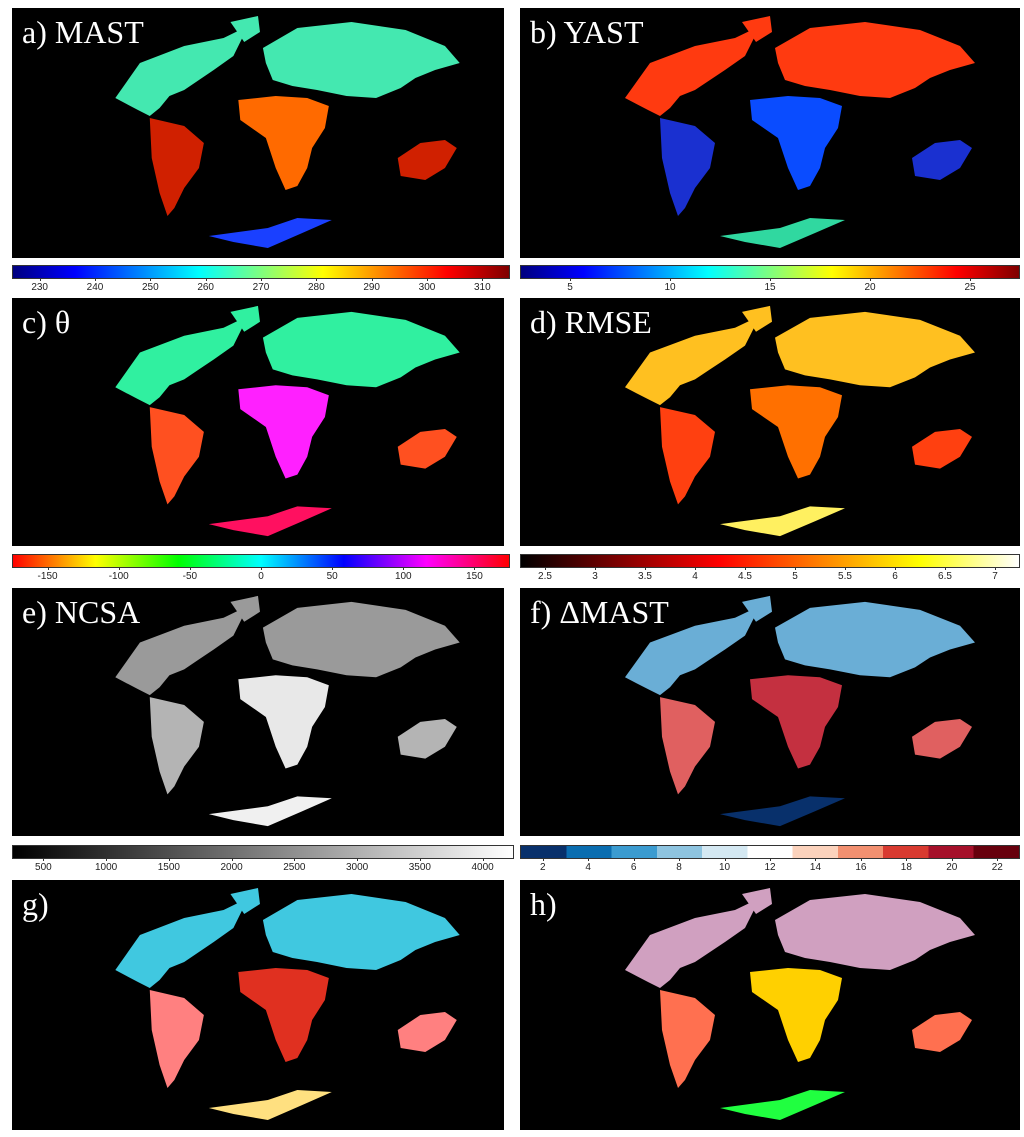 This screenshot has width=1024, height=1137. Describe the element at coordinates (81, 612) in the screenshot. I see `panel-label-e: e) NCSA` at that location.